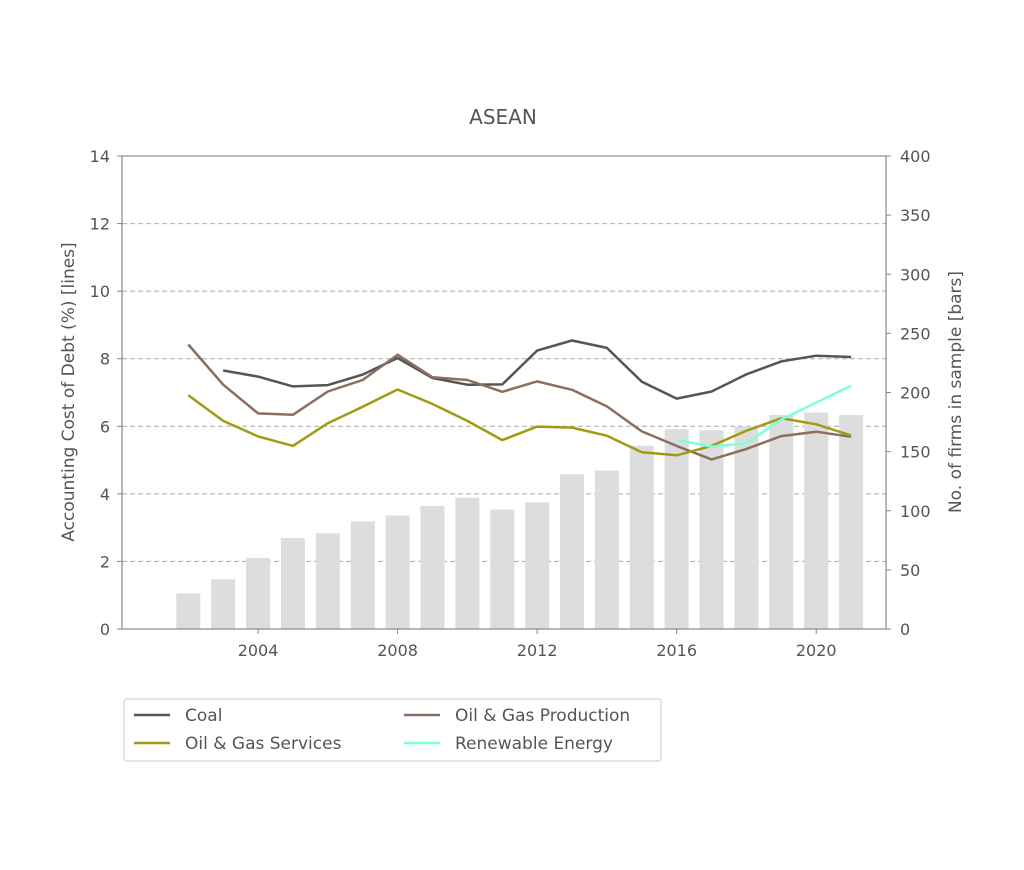 Image resolution: width=1024 pixels, height=870 pixels. I want to click on y-left-tick-label: 10, so click(100, 291).